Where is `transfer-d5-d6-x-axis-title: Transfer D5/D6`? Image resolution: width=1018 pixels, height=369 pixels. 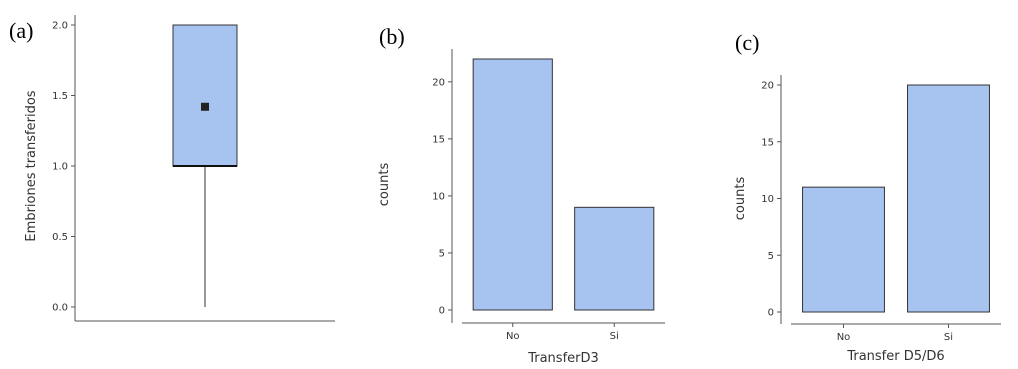 transfer-d5-d6-x-axis-title: Transfer D5/D6 is located at coordinates (895, 356).